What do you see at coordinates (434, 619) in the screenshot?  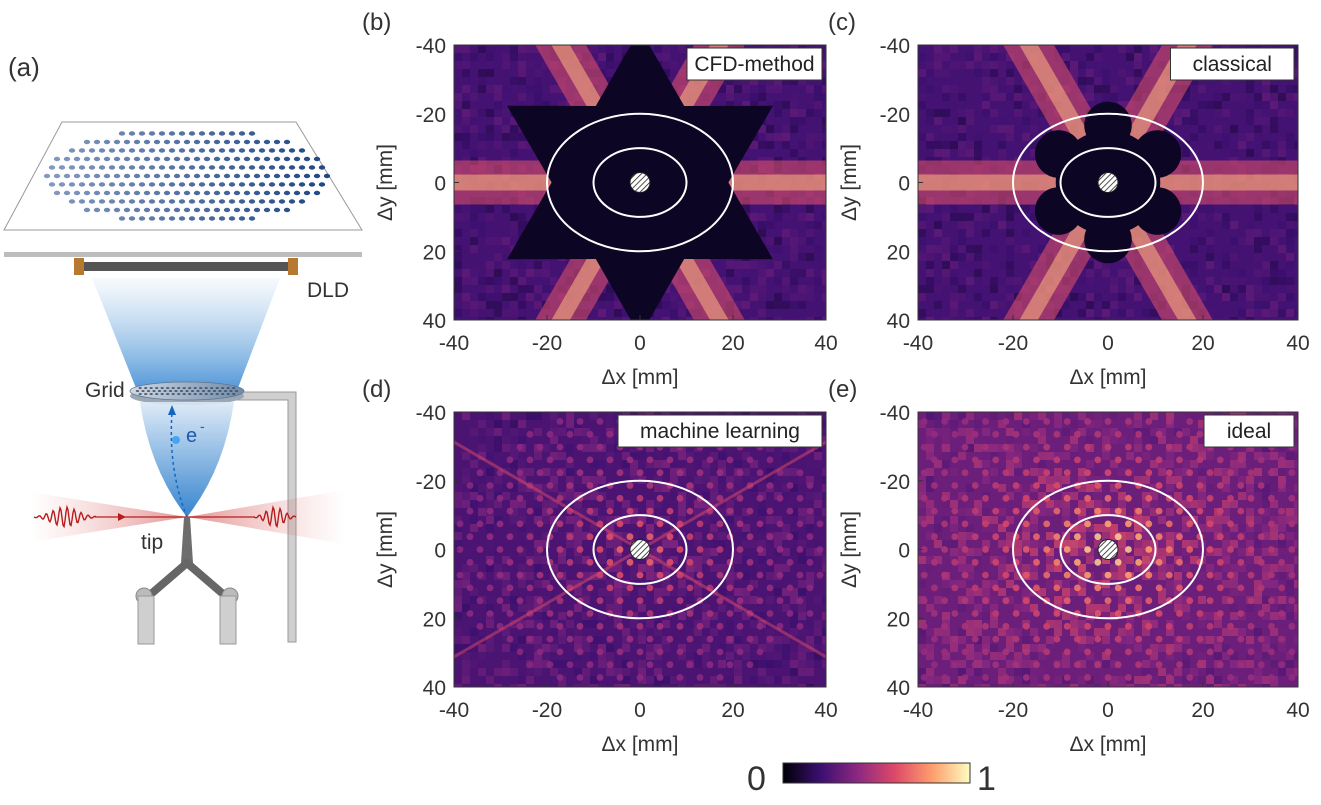 I see `y-tick-label: 20` at bounding box center [434, 619].